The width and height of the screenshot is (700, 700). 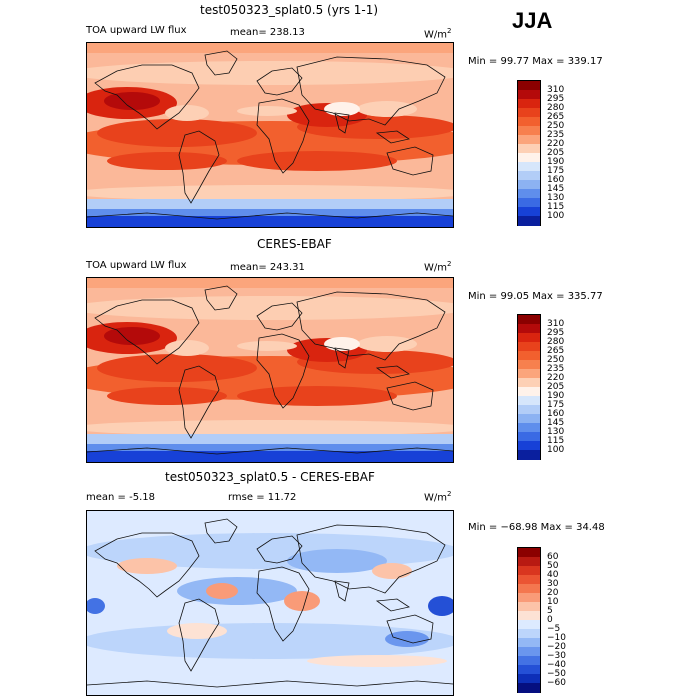 What do you see at coordinates (556, 664) in the screenshot?
I see `colorbar-tick-label: −40` at bounding box center [556, 664].